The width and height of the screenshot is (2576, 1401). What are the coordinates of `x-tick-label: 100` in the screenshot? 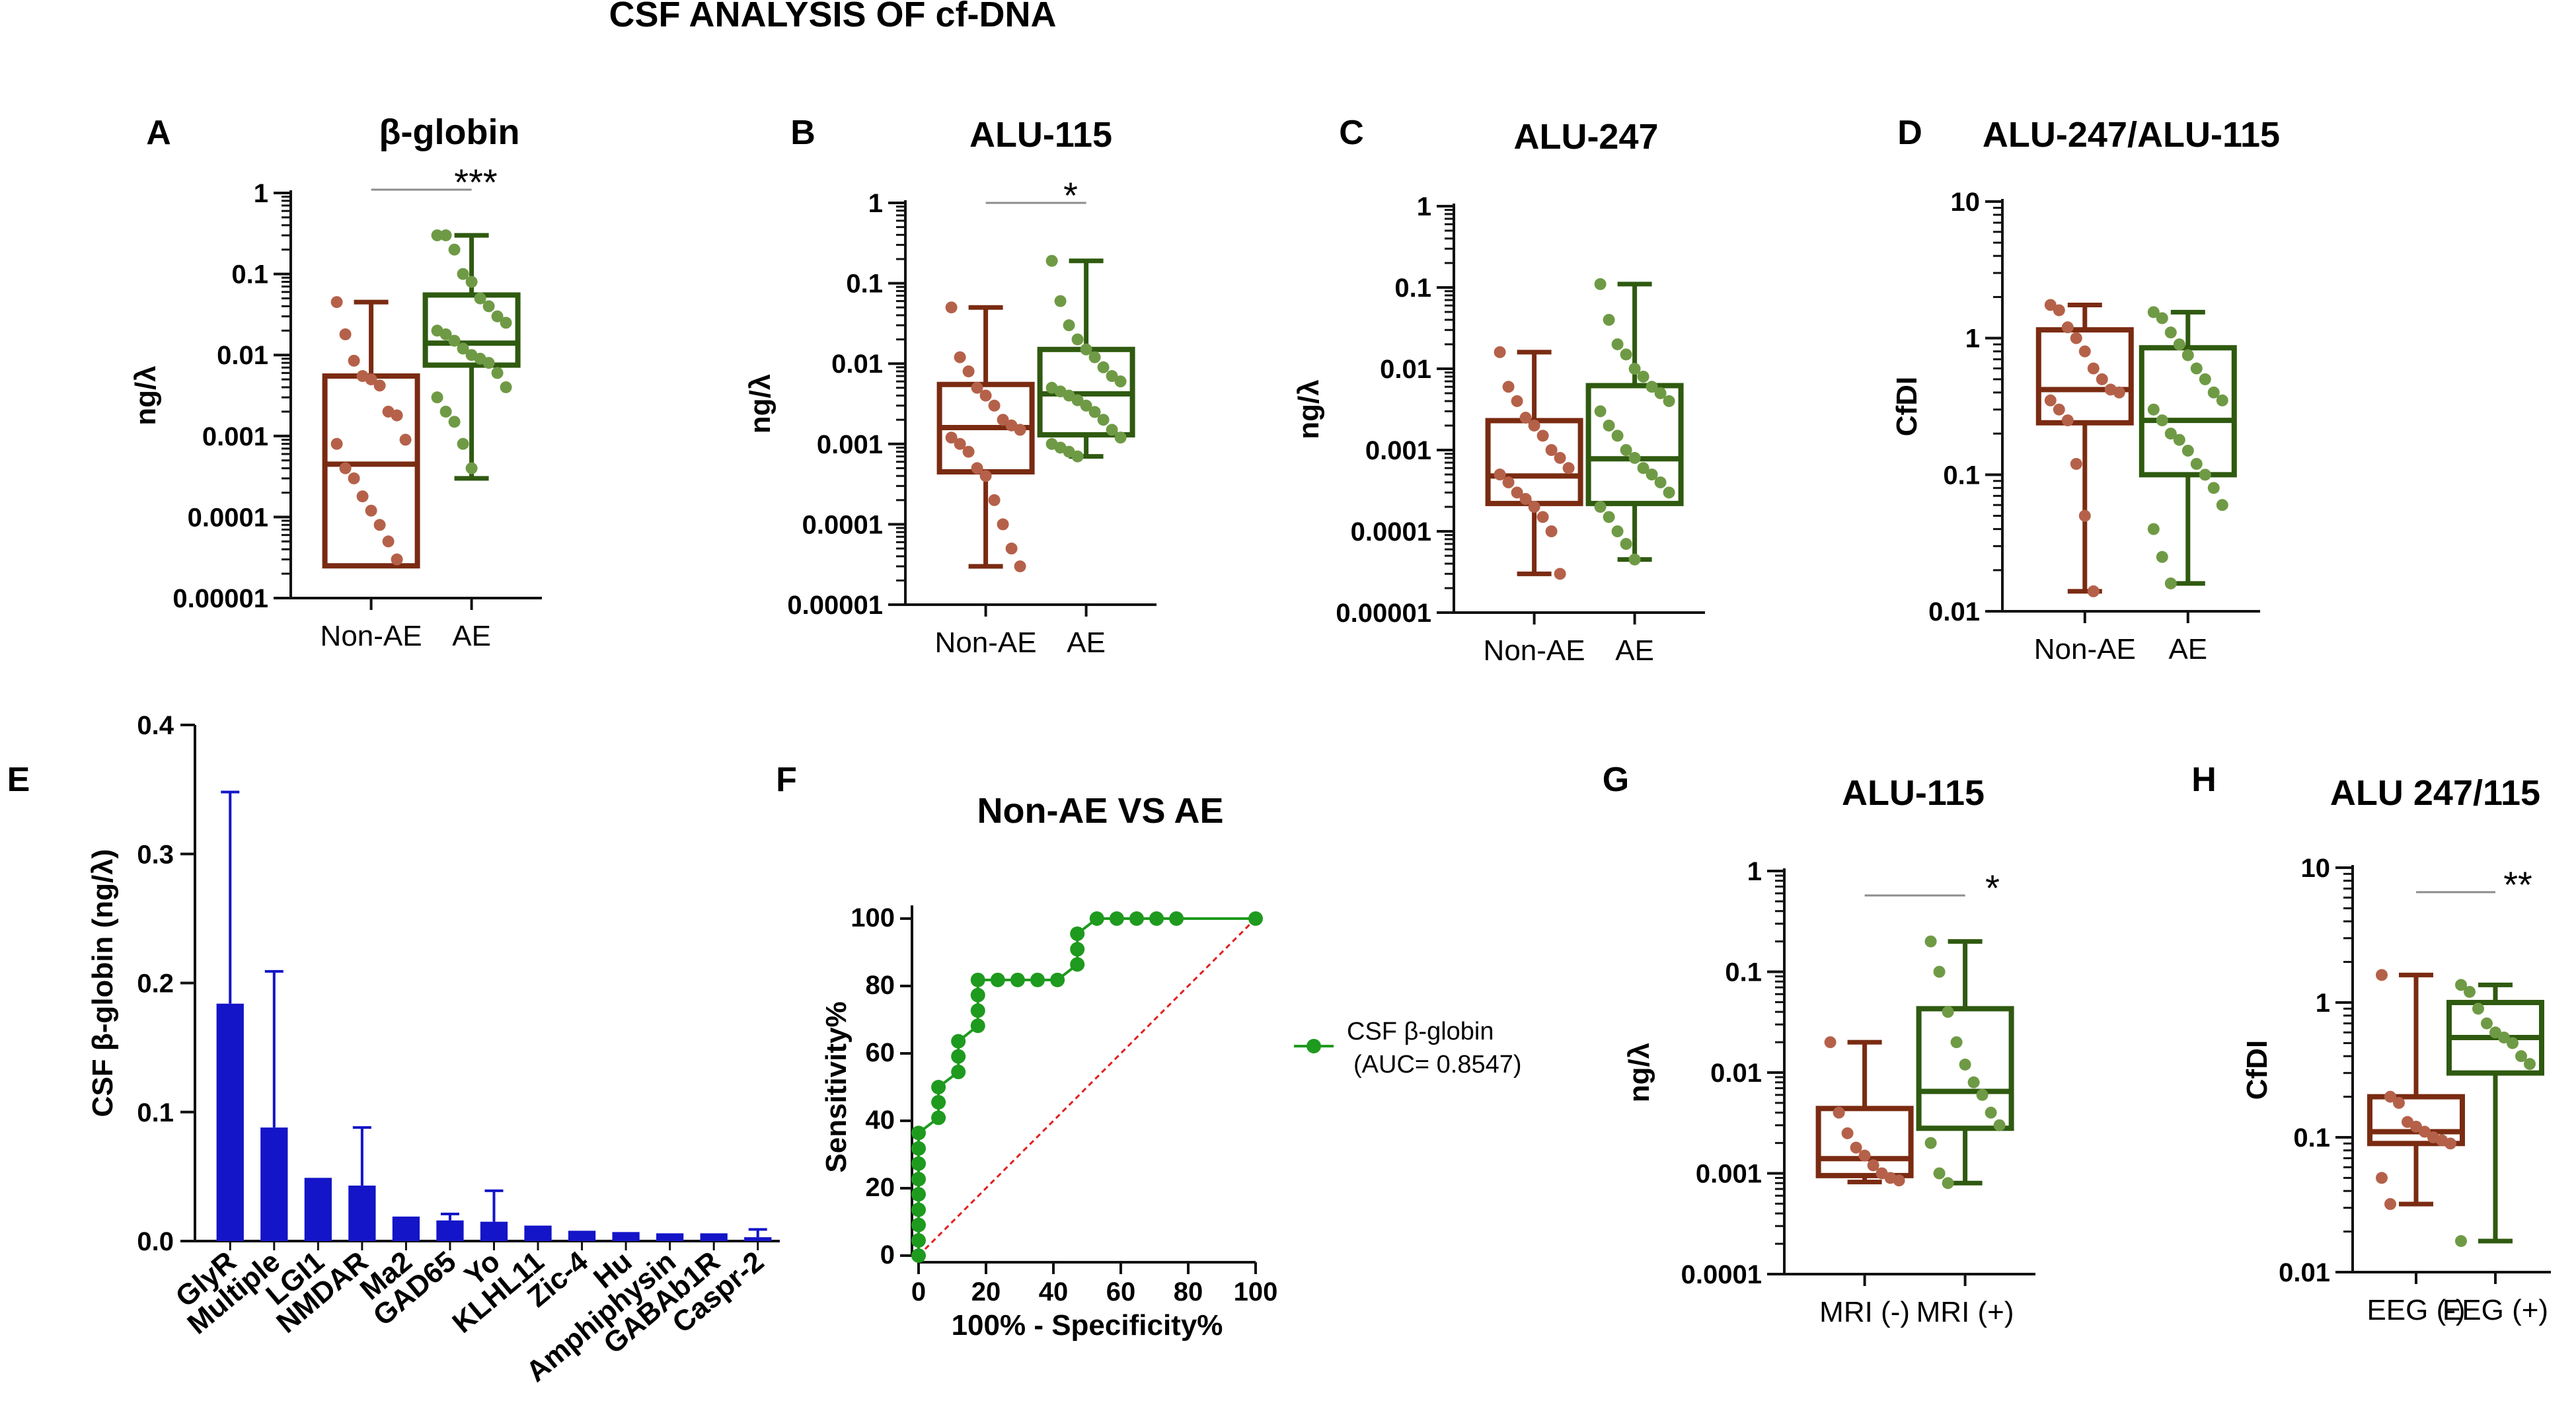 It's located at (1256, 1291).